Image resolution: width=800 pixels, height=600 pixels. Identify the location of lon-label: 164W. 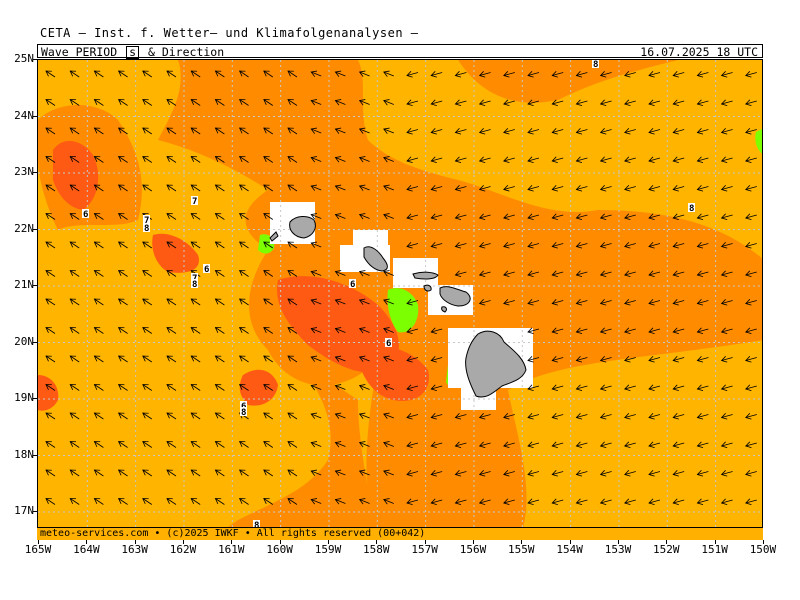
(86, 549).